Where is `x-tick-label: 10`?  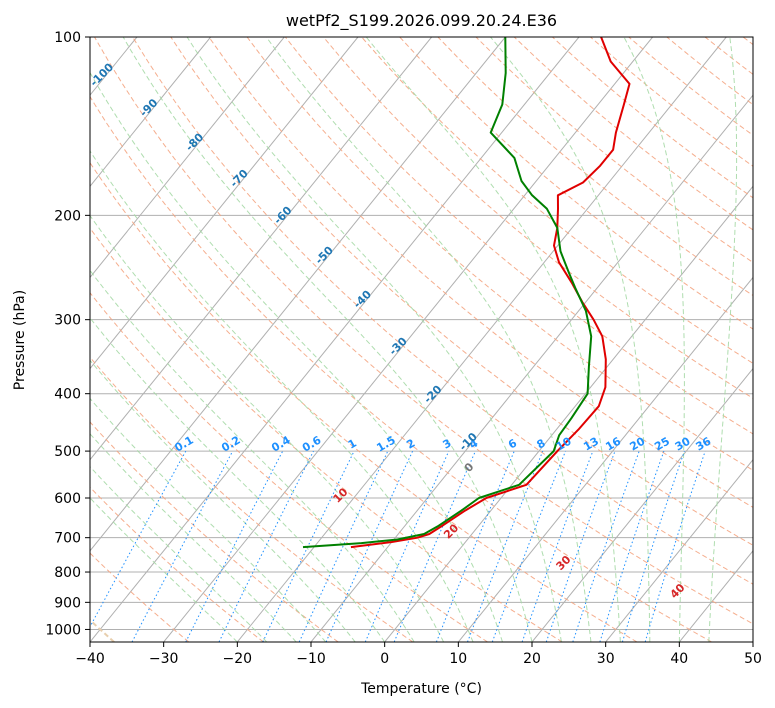 x-tick-label: 10 is located at coordinates (458, 659).